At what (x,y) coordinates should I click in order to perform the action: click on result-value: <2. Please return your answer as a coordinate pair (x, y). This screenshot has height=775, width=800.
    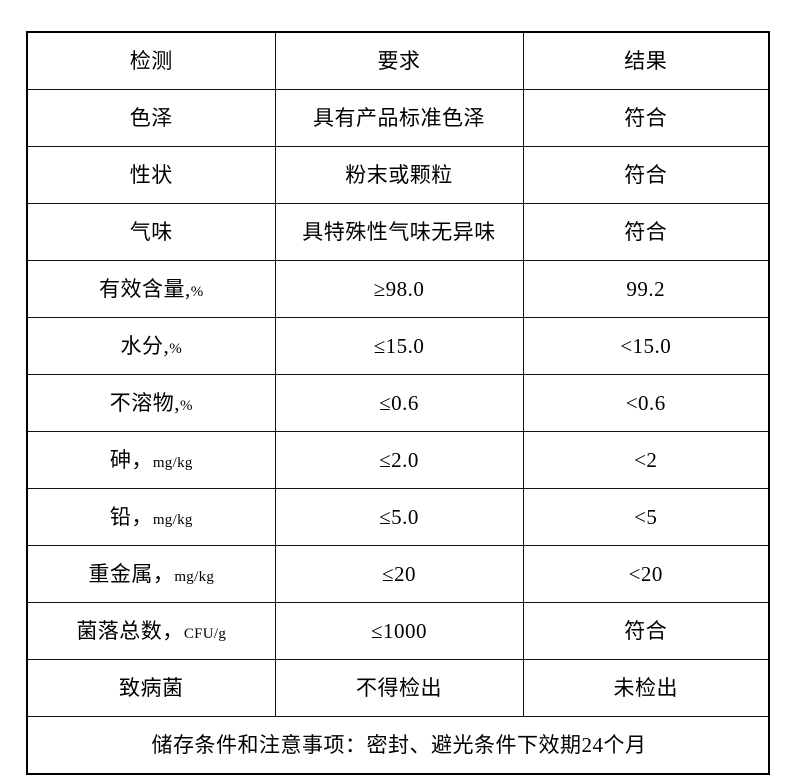
    Looking at the image, I should click on (646, 459).